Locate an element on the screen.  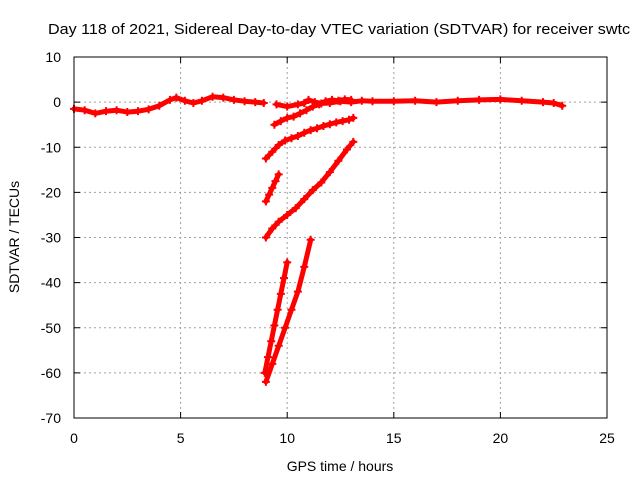
x-tick-label: 10 is located at coordinates (287, 438).